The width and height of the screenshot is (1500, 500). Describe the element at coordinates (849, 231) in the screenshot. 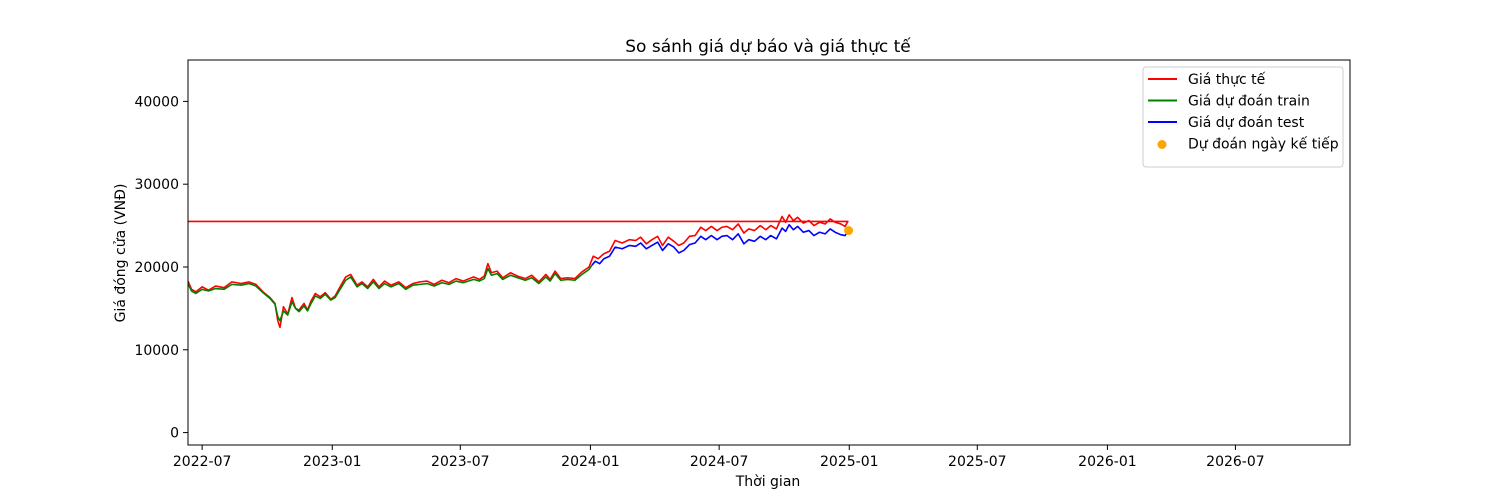

I see `next-day-forecast-point` at that location.